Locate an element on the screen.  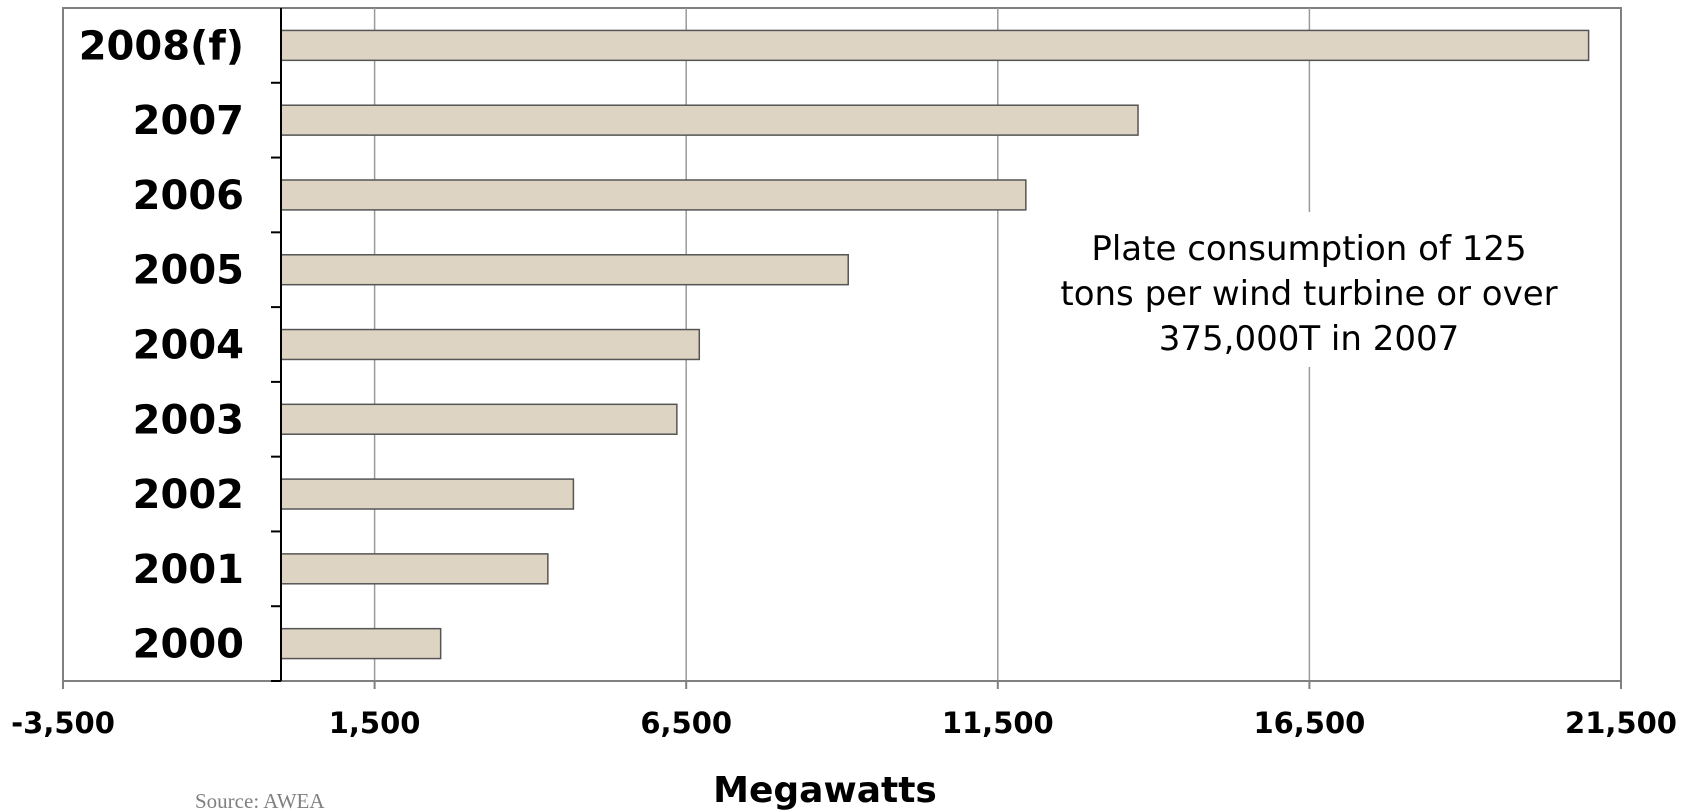
x-tick-label: -3,500 is located at coordinates (63, 723).